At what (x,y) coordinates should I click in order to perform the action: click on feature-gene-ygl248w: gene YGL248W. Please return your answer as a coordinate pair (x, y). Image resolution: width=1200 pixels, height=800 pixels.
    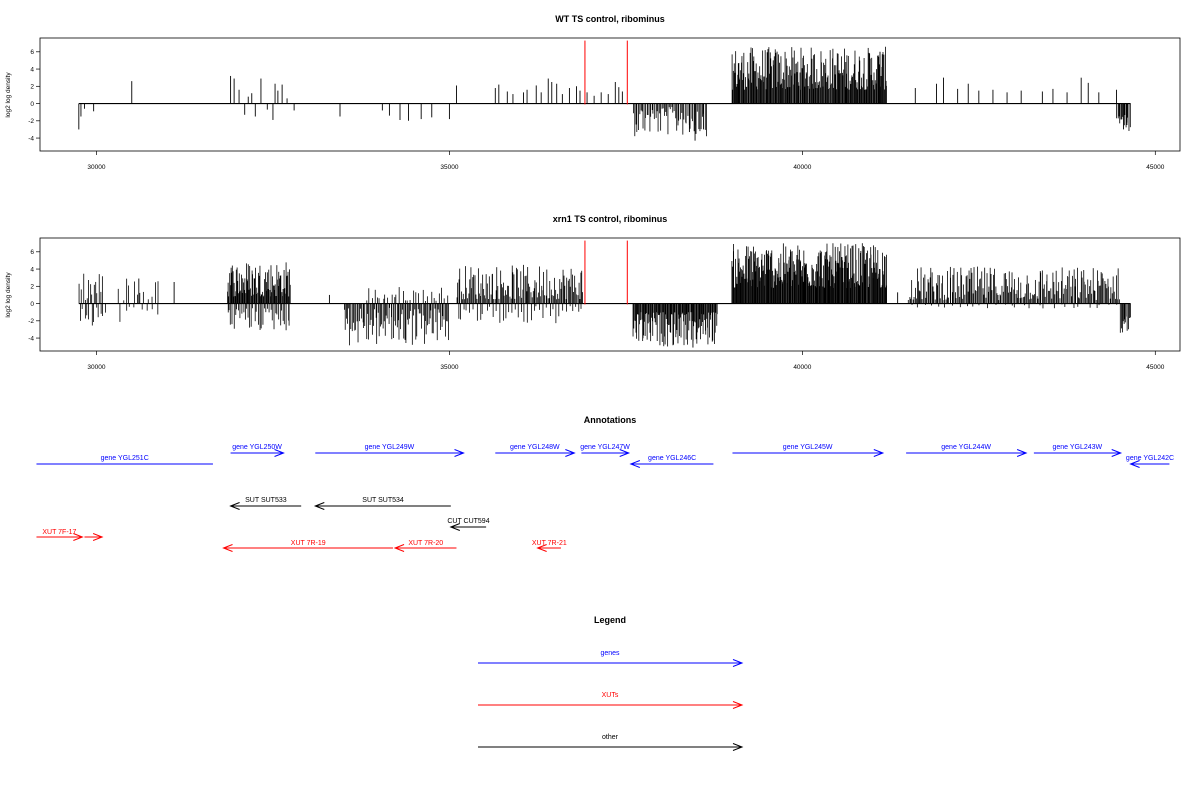
    Looking at the image, I should click on (535, 450).